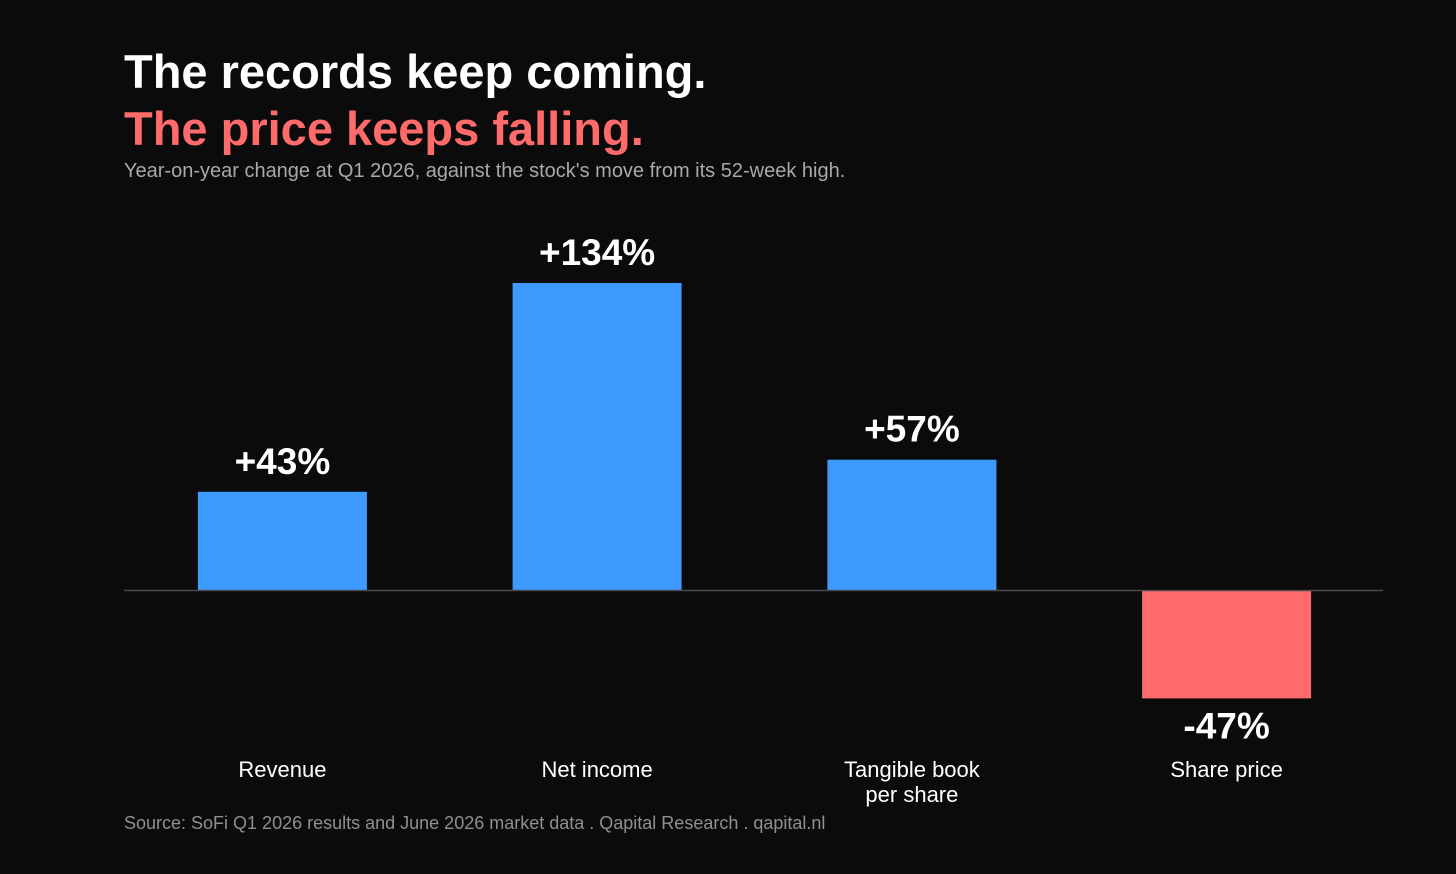 The image size is (1456, 874). I want to click on value-label-1: +134%, so click(597, 252).